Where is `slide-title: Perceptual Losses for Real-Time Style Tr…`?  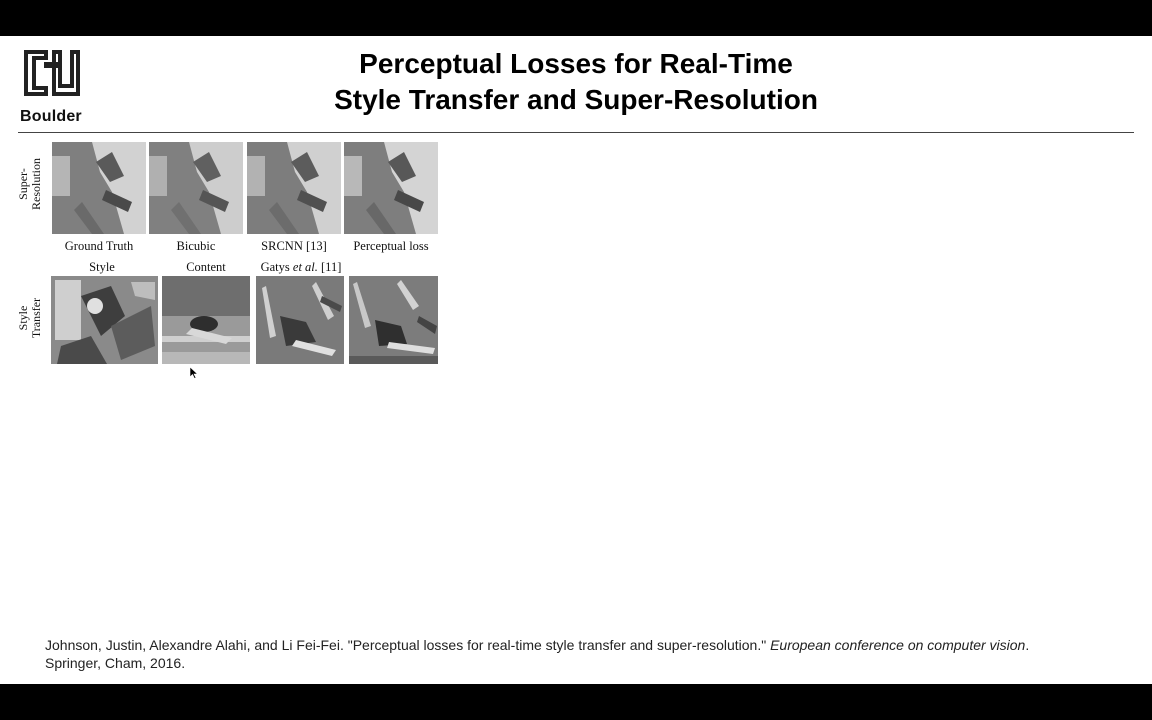
slide-title: Perceptual Losses for Real-Time Style Tr… is located at coordinates (576, 82).